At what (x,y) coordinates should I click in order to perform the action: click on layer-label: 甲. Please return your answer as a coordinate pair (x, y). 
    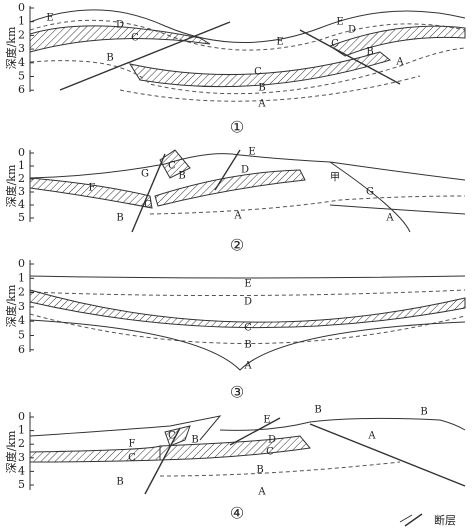
    Looking at the image, I should click on (335, 178).